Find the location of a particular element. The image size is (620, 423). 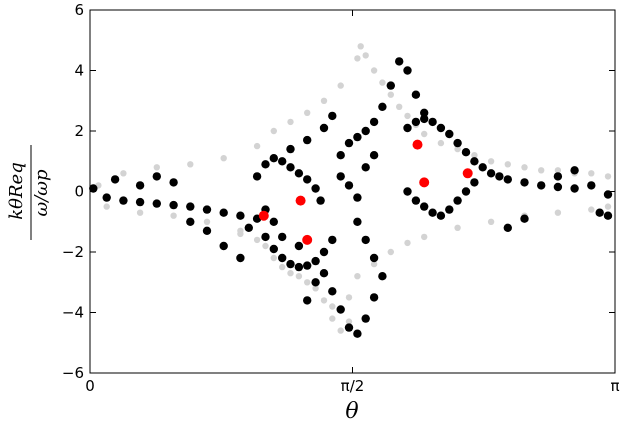

x-tick-label: 0 is located at coordinates (90, 386).